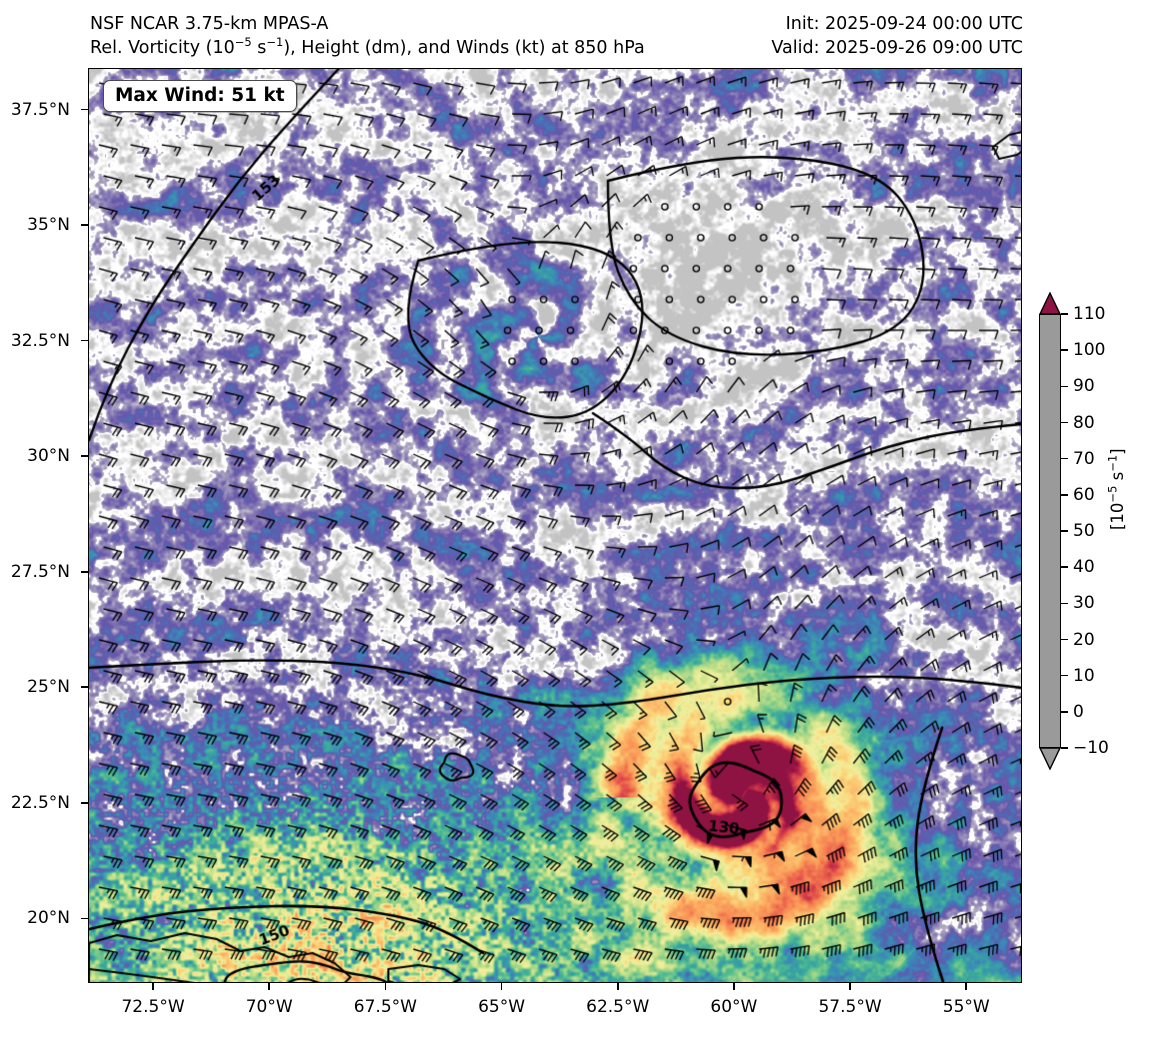 Image resolution: width=1153 pixels, height=1038 pixels. I want to click on latitude-tick-label: 22.5°N, so click(40, 802).